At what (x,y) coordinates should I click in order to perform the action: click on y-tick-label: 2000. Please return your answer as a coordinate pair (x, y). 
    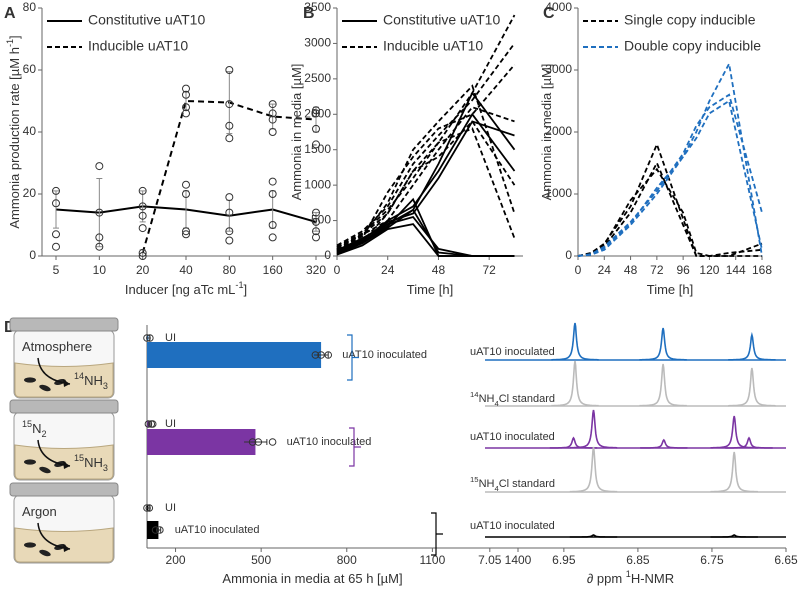
    Looking at the image, I should click on (317, 113).